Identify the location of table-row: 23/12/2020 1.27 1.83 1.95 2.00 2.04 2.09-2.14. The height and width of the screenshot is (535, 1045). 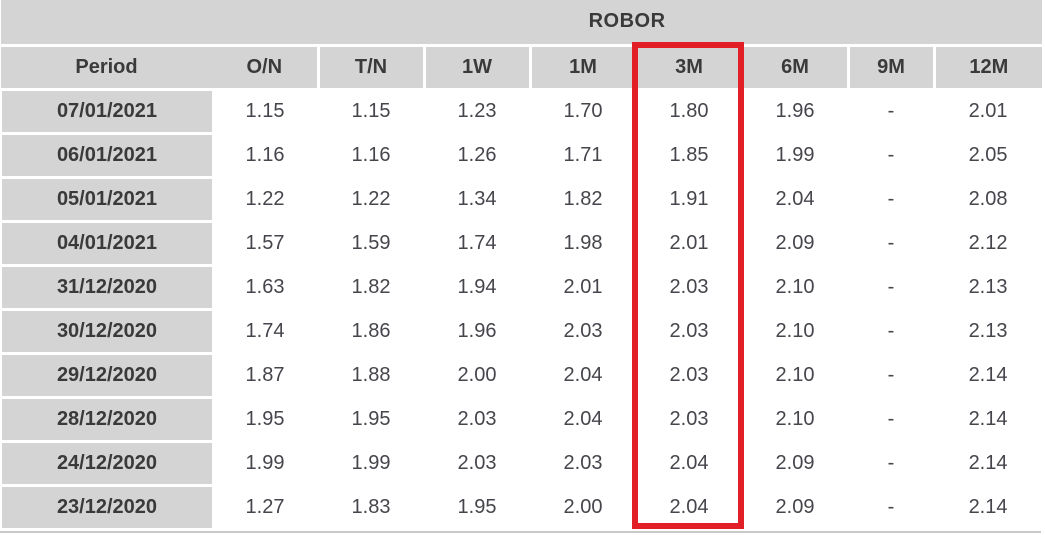
(521, 508).